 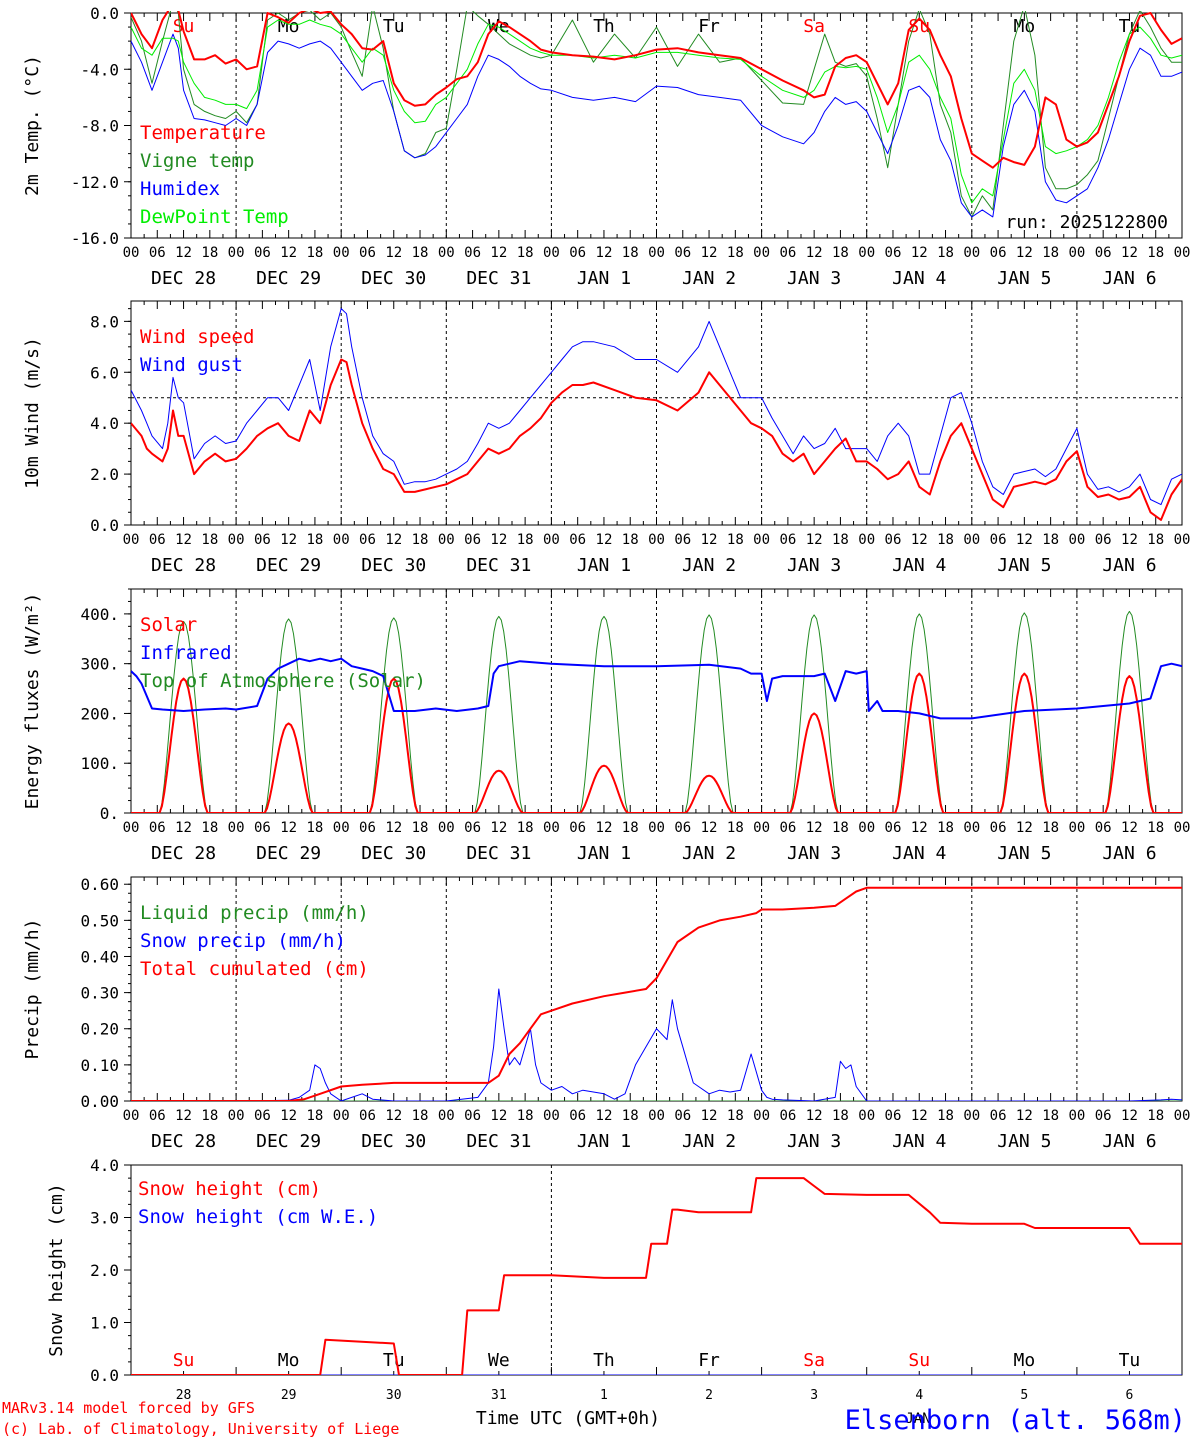 I want to click on legend-entry: Liquid precip (mm/h), so click(x=254, y=913).